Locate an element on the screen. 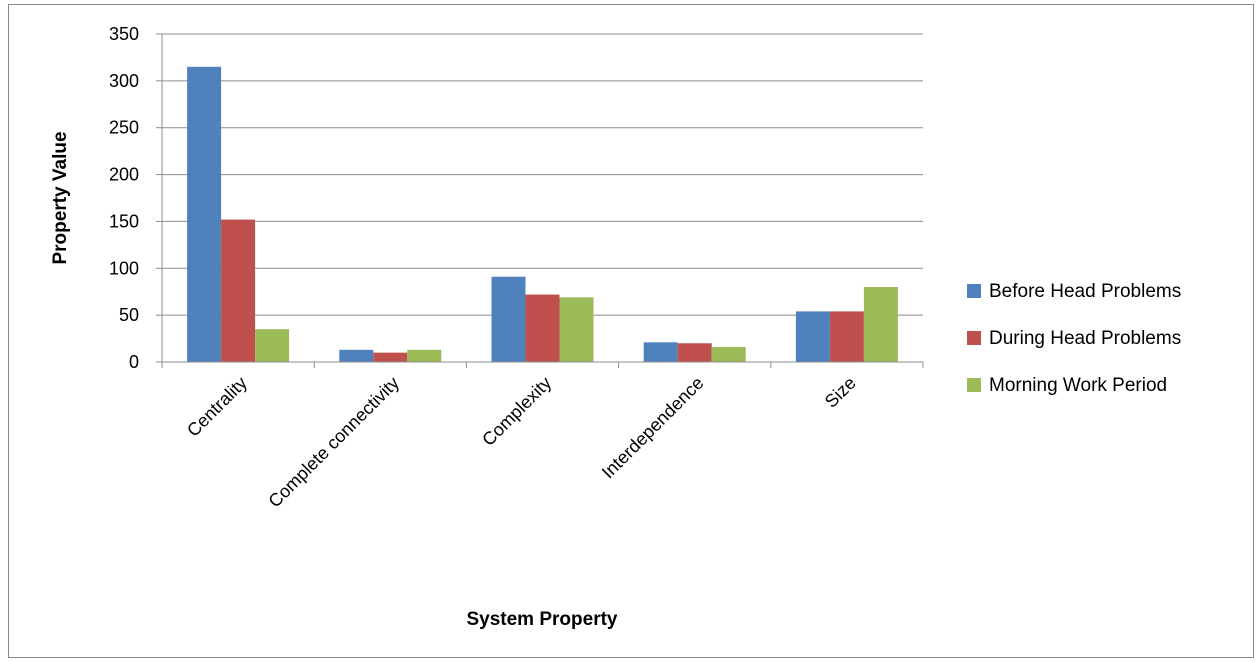 The width and height of the screenshot is (1259, 662). legend-label: Before Head Problems is located at coordinates (1085, 291).